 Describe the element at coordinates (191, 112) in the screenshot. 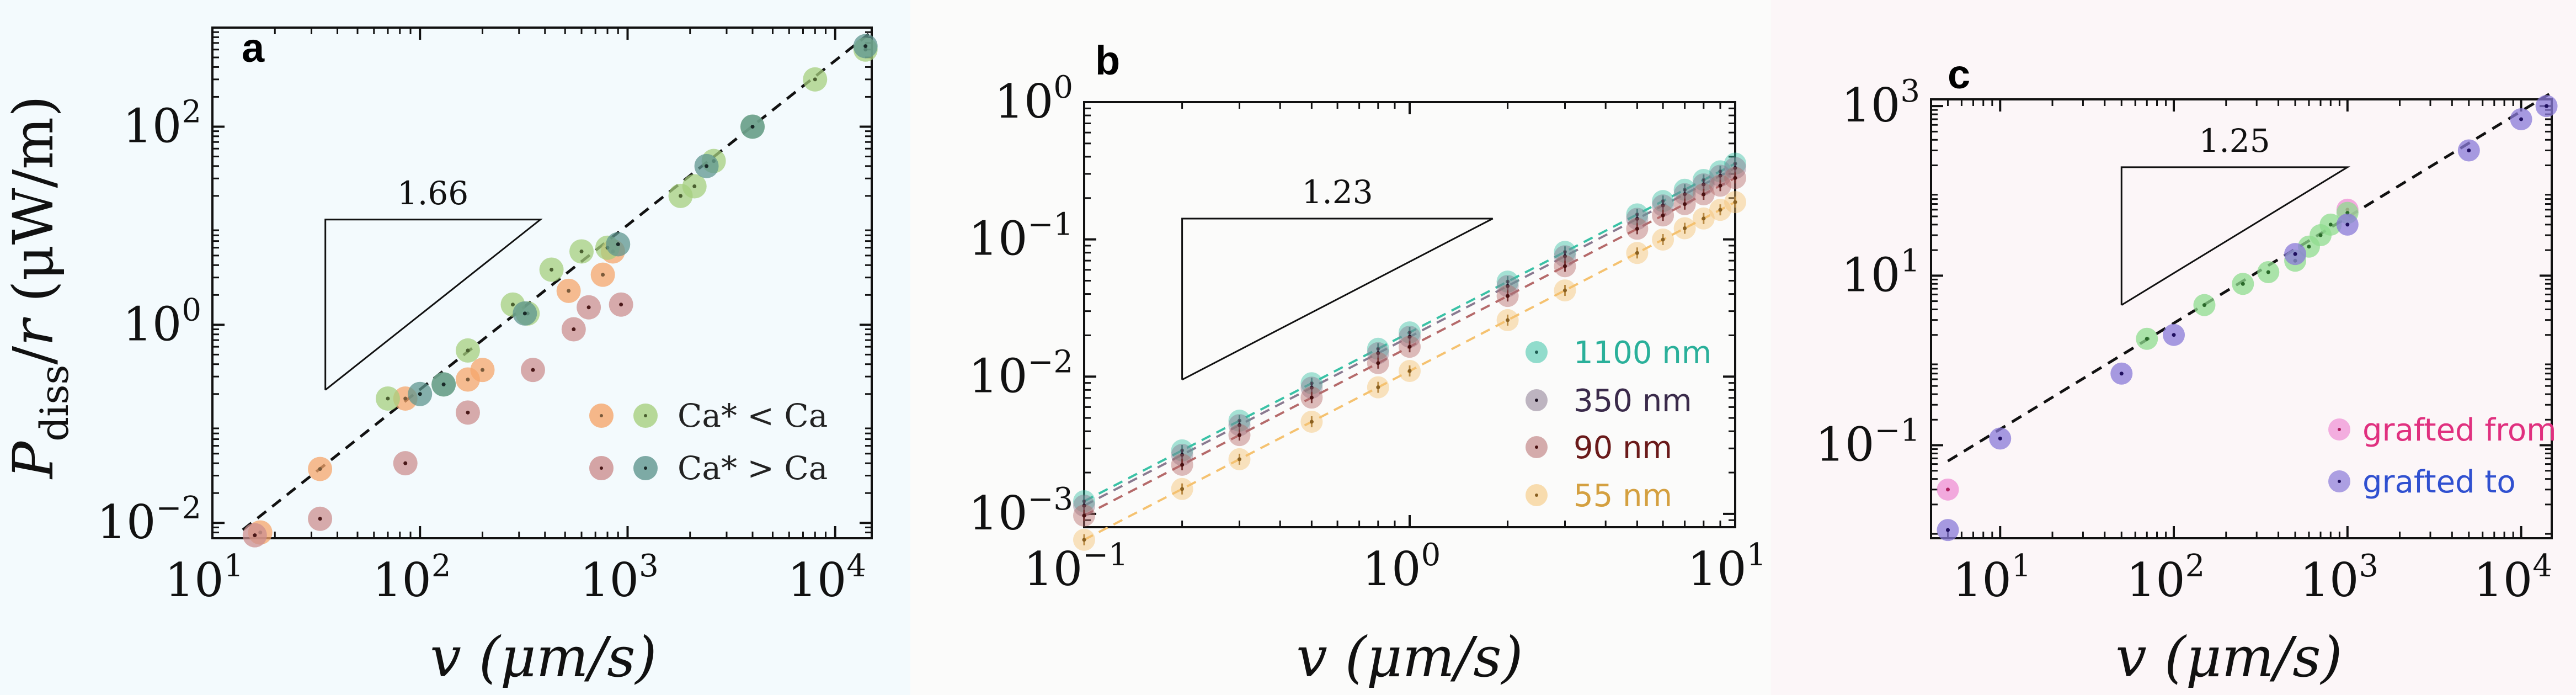

I see `a-ytick-exp: 2` at that location.